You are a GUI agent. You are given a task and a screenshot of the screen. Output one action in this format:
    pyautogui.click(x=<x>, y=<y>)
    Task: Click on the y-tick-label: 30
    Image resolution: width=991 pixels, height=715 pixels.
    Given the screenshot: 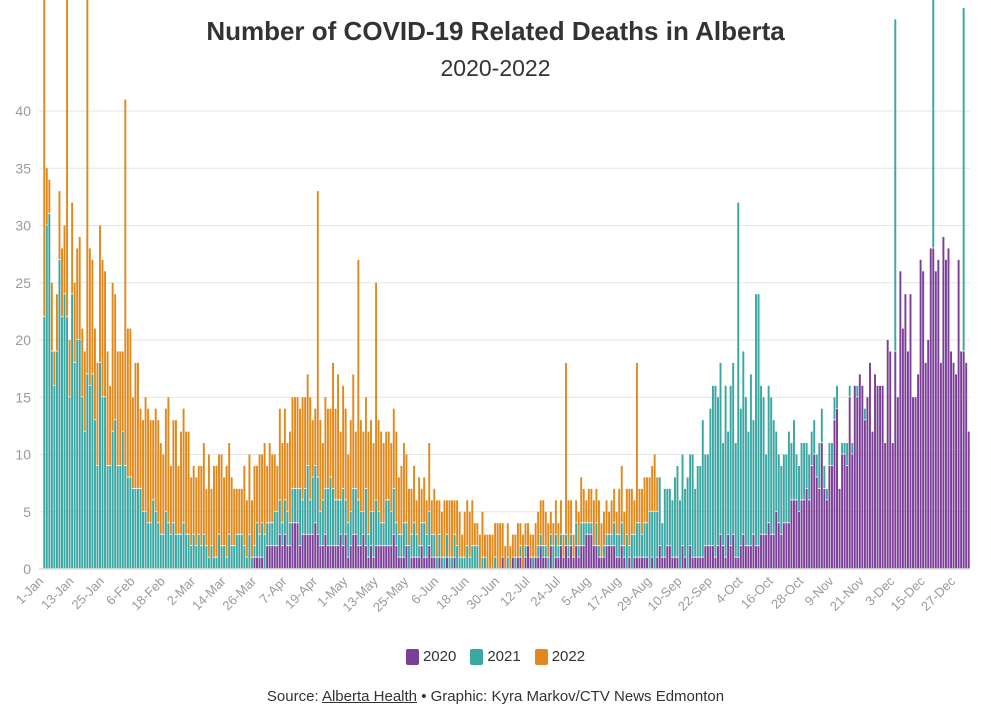 What is the action you would take?
    pyautogui.click(x=23, y=226)
    